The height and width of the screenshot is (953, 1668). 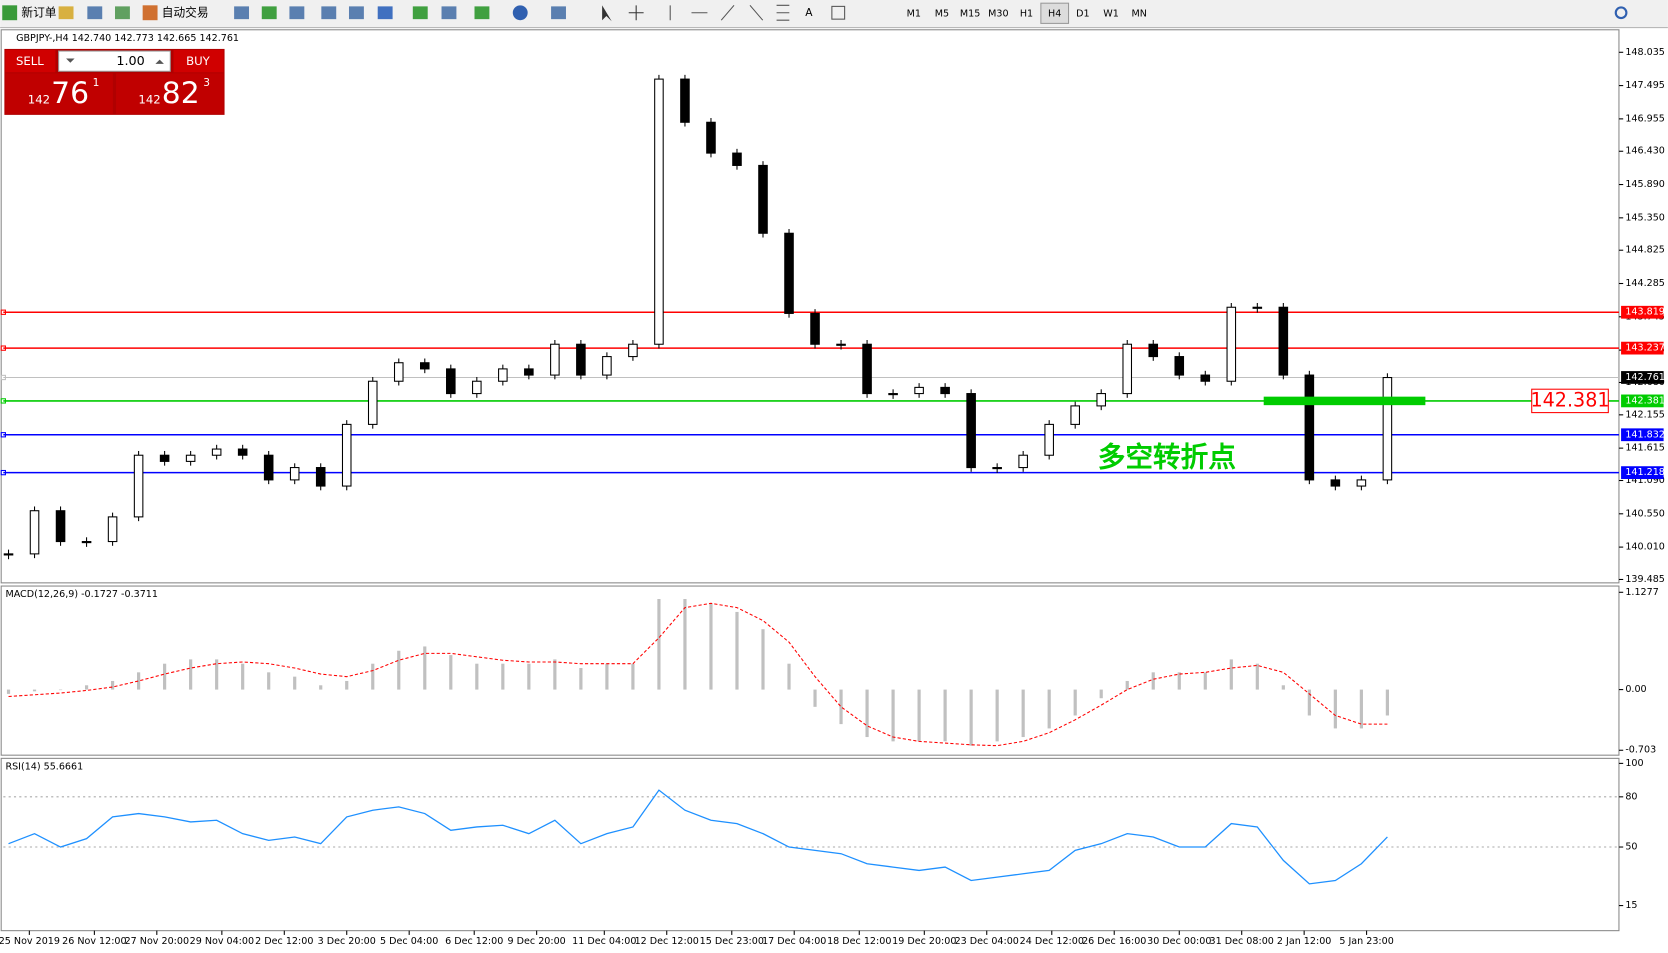 What do you see at coordinates (1645, 184) in the screenshot?
I see `y-tick-label: 145.890` at bounding box center [1645, 184].